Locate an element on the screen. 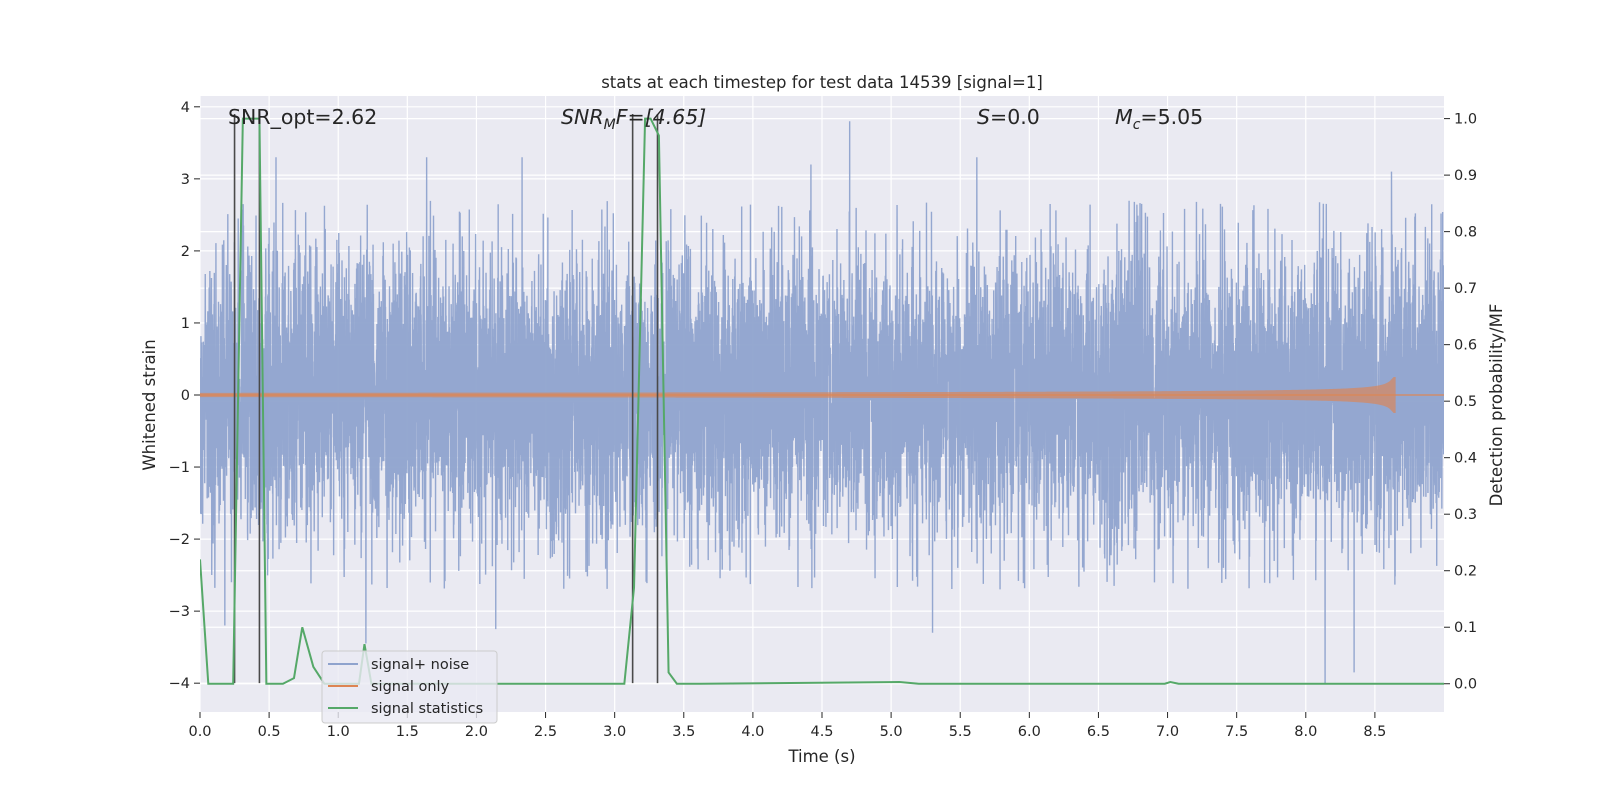  x-tick-label: 5.5 is located at coordinates (960, 732).